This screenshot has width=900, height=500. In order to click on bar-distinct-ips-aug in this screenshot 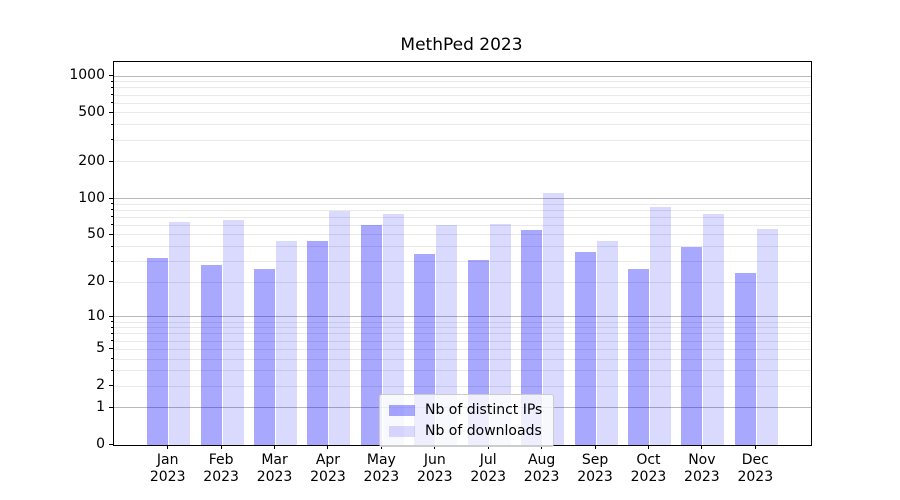, I will do `click(532, 337)`.